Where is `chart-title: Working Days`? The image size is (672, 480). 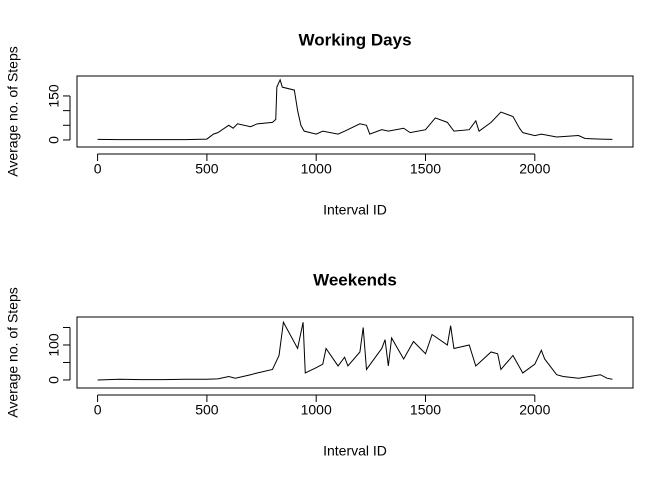 chart-title: Working Days is located at coordinates (354, 39).